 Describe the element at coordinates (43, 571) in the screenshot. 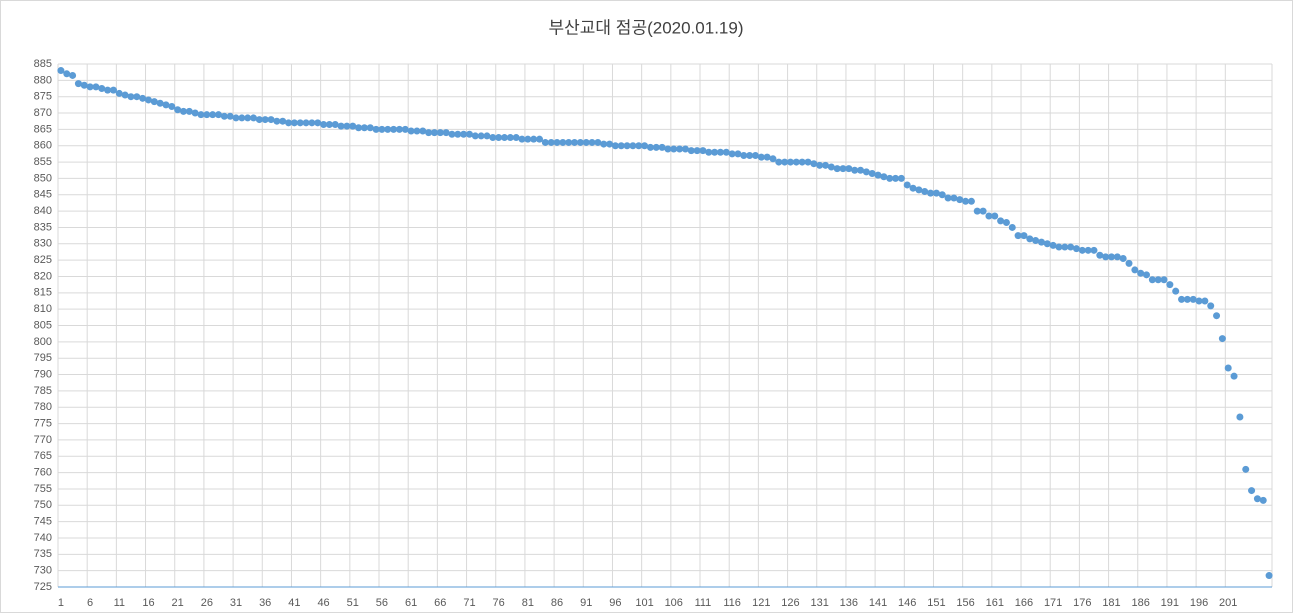

I see `y-tick-label: 730` at that location.